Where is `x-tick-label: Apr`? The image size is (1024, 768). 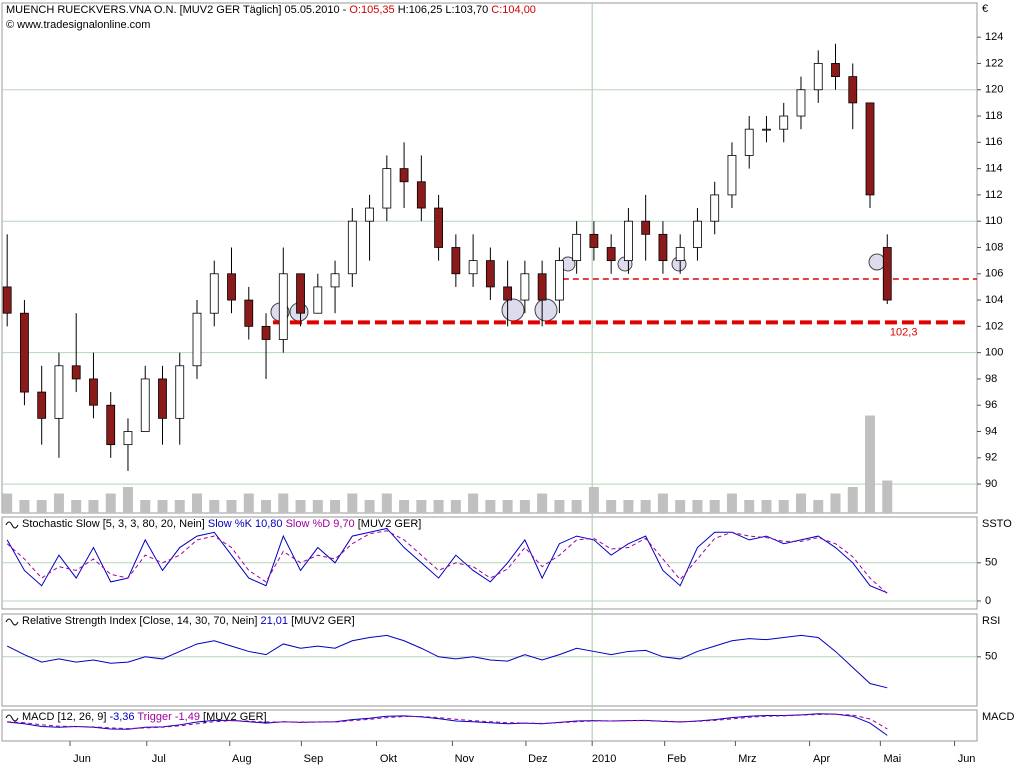 x-tick-label: Apr is located at coordinates (821, 759).